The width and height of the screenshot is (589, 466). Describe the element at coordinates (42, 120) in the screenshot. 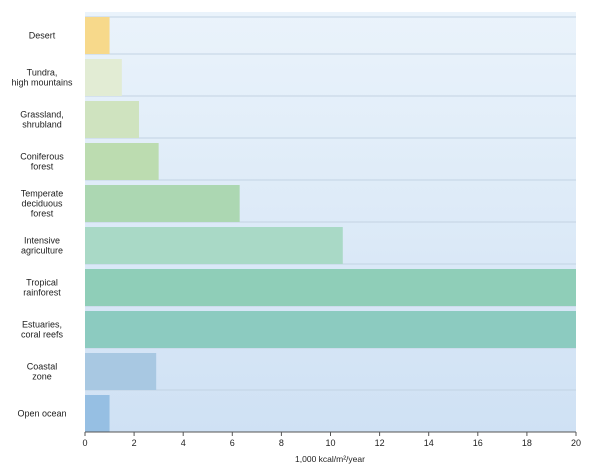

I see `category-label: Grassland, shrubland` at that location.